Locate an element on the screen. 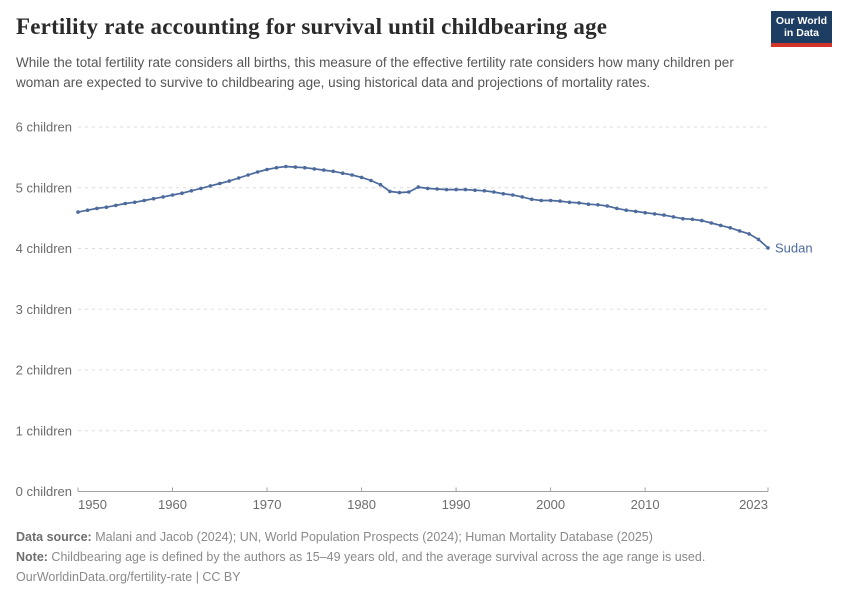 The image size is (850, 600). x-axis-label: 1990 is located at coordinates (456, 504).